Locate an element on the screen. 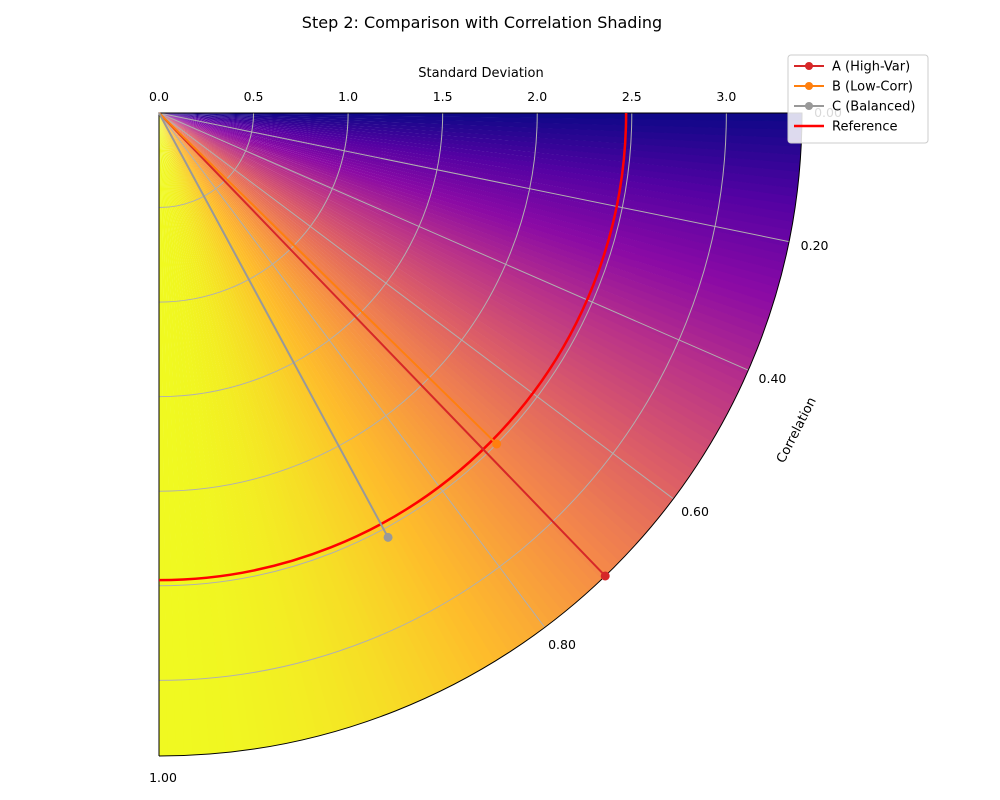 This screenshot has height=800, width=1000. series-line is located at coordinates (273, 325).